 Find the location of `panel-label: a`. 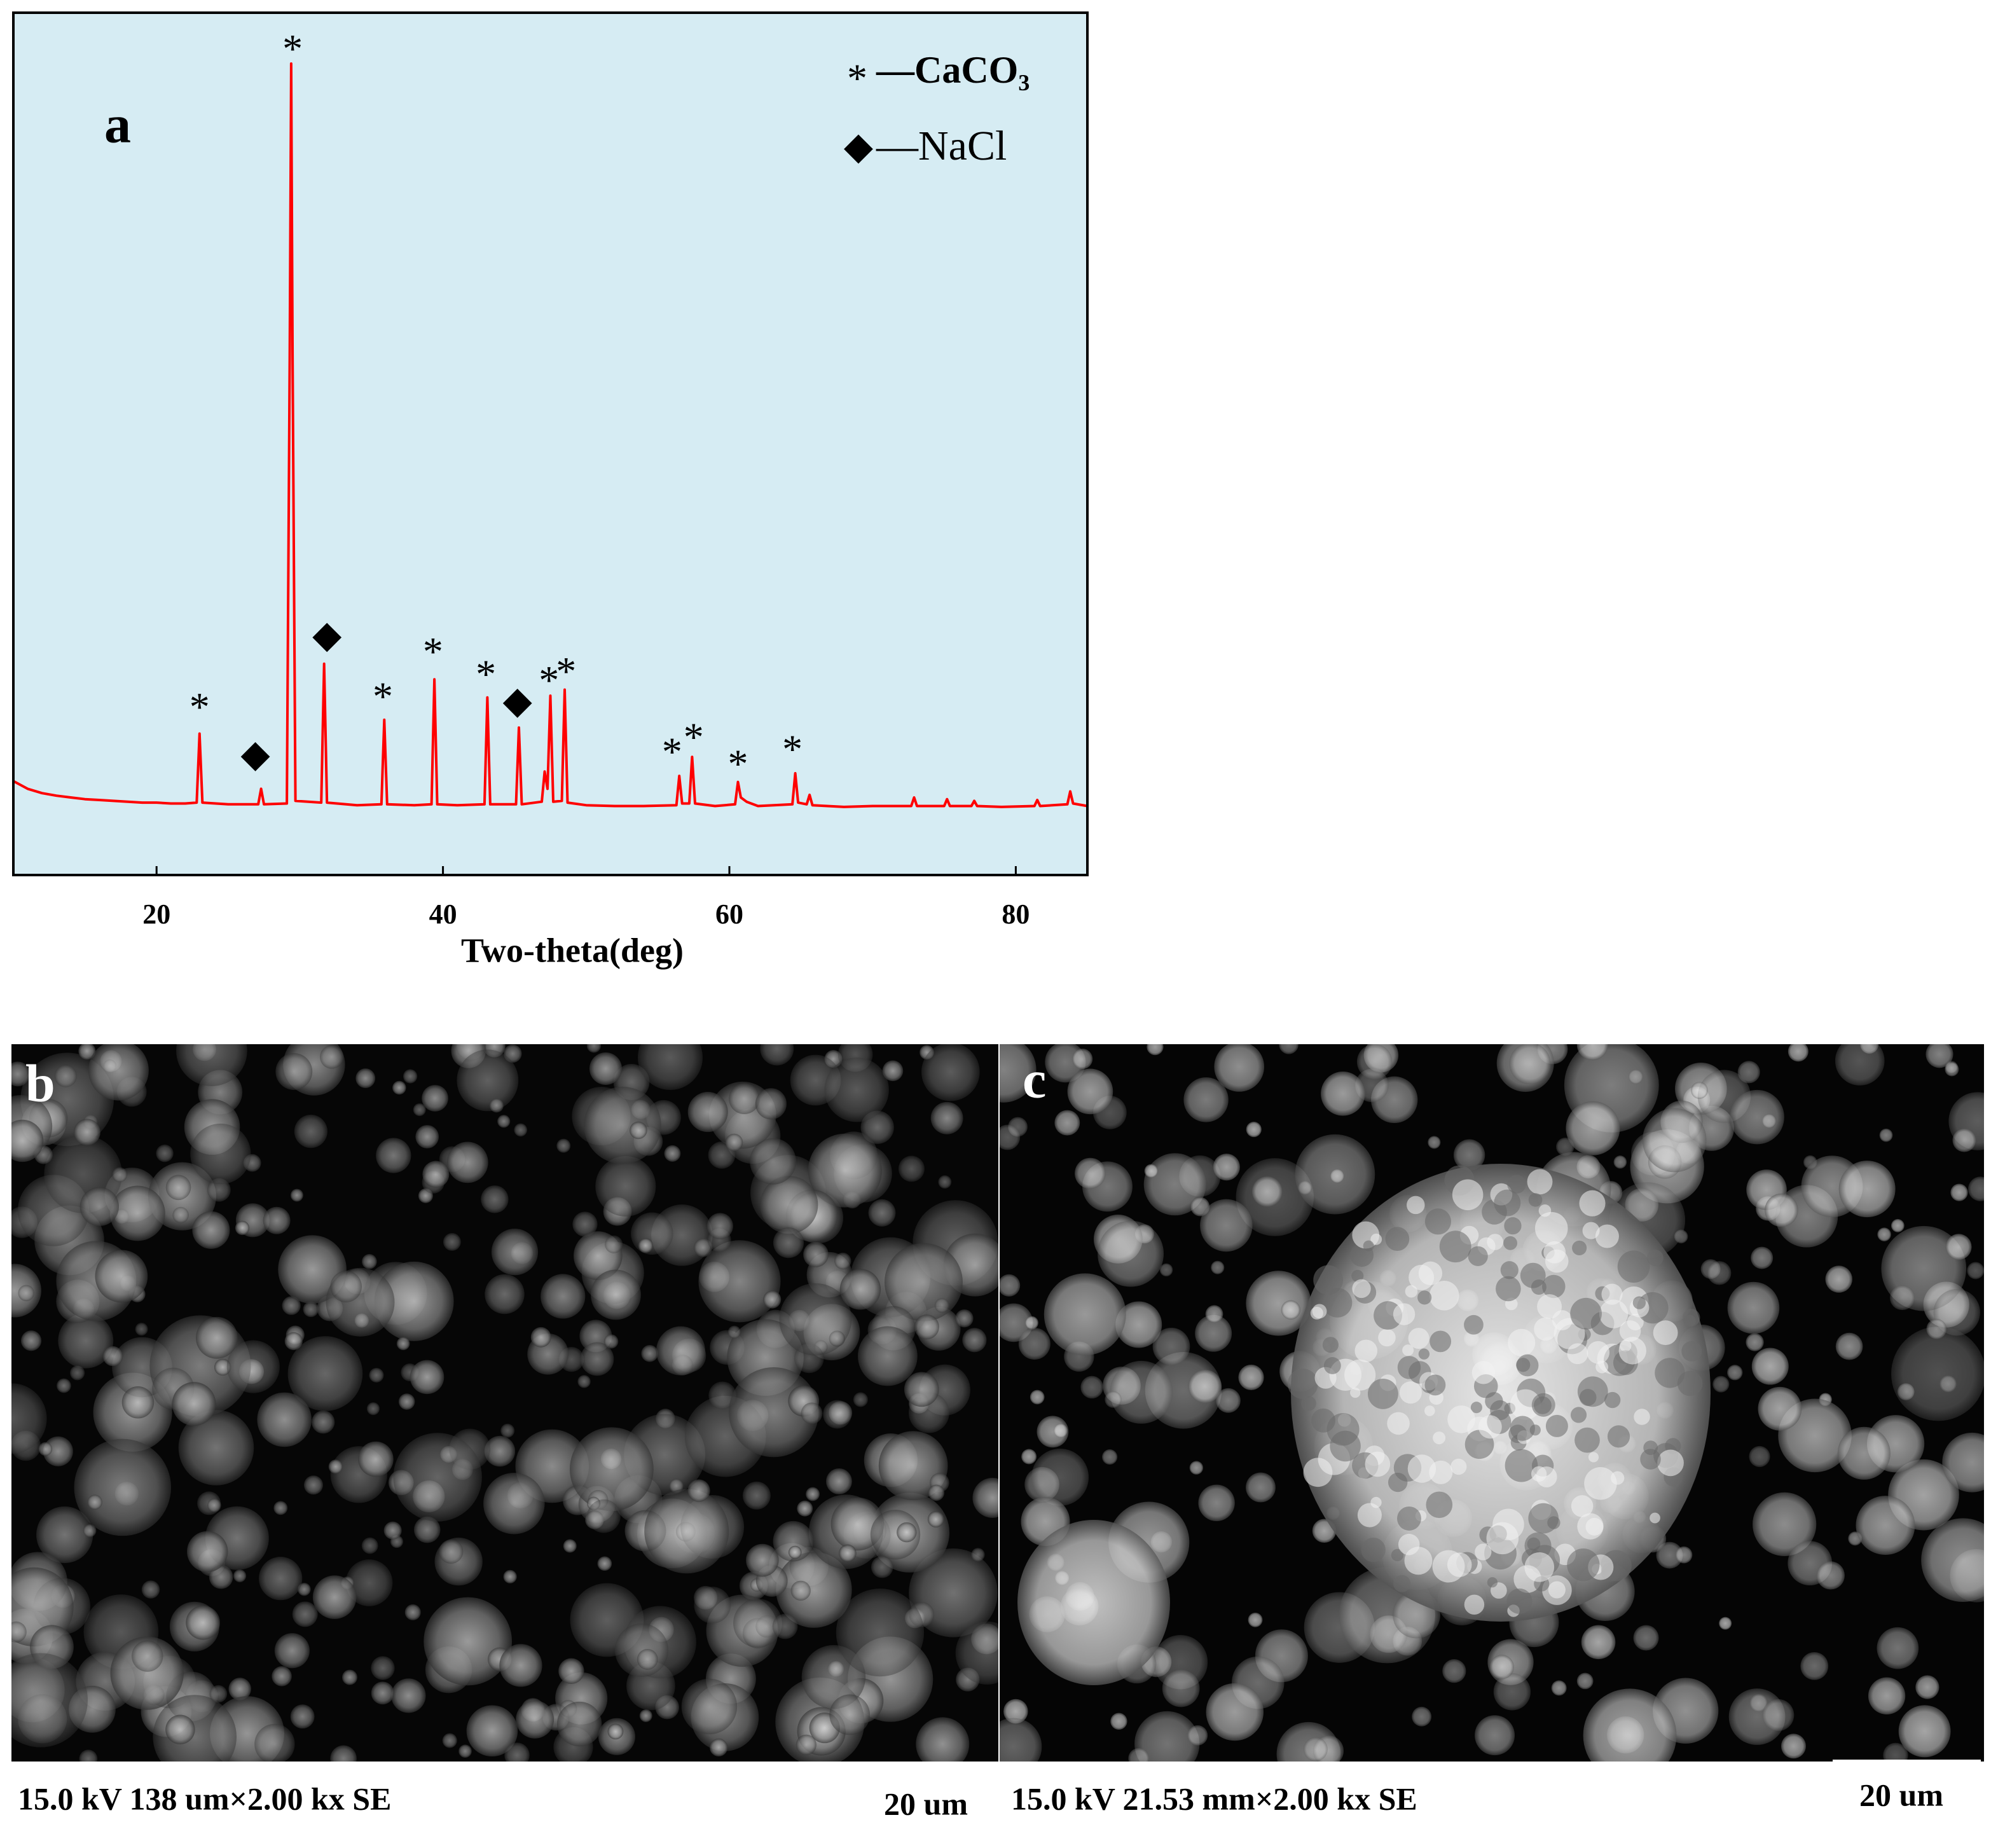

panel-label: a is located at coordinates (117, 124).